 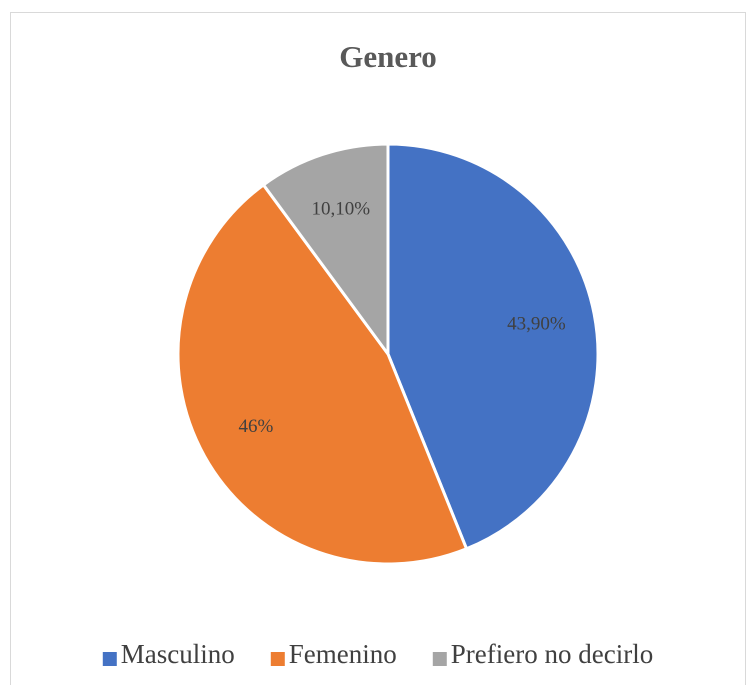 What do you see at coordinates (536, 324) in the screenshot?
I see `data-label: 43,90%` at bounding box center [536, 324].